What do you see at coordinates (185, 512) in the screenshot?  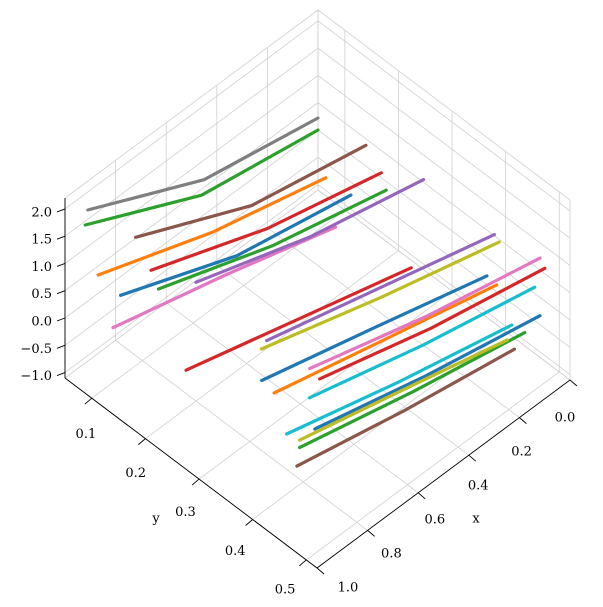 I see `y-tick-label: 0.3` at bounding box center [185, 512].